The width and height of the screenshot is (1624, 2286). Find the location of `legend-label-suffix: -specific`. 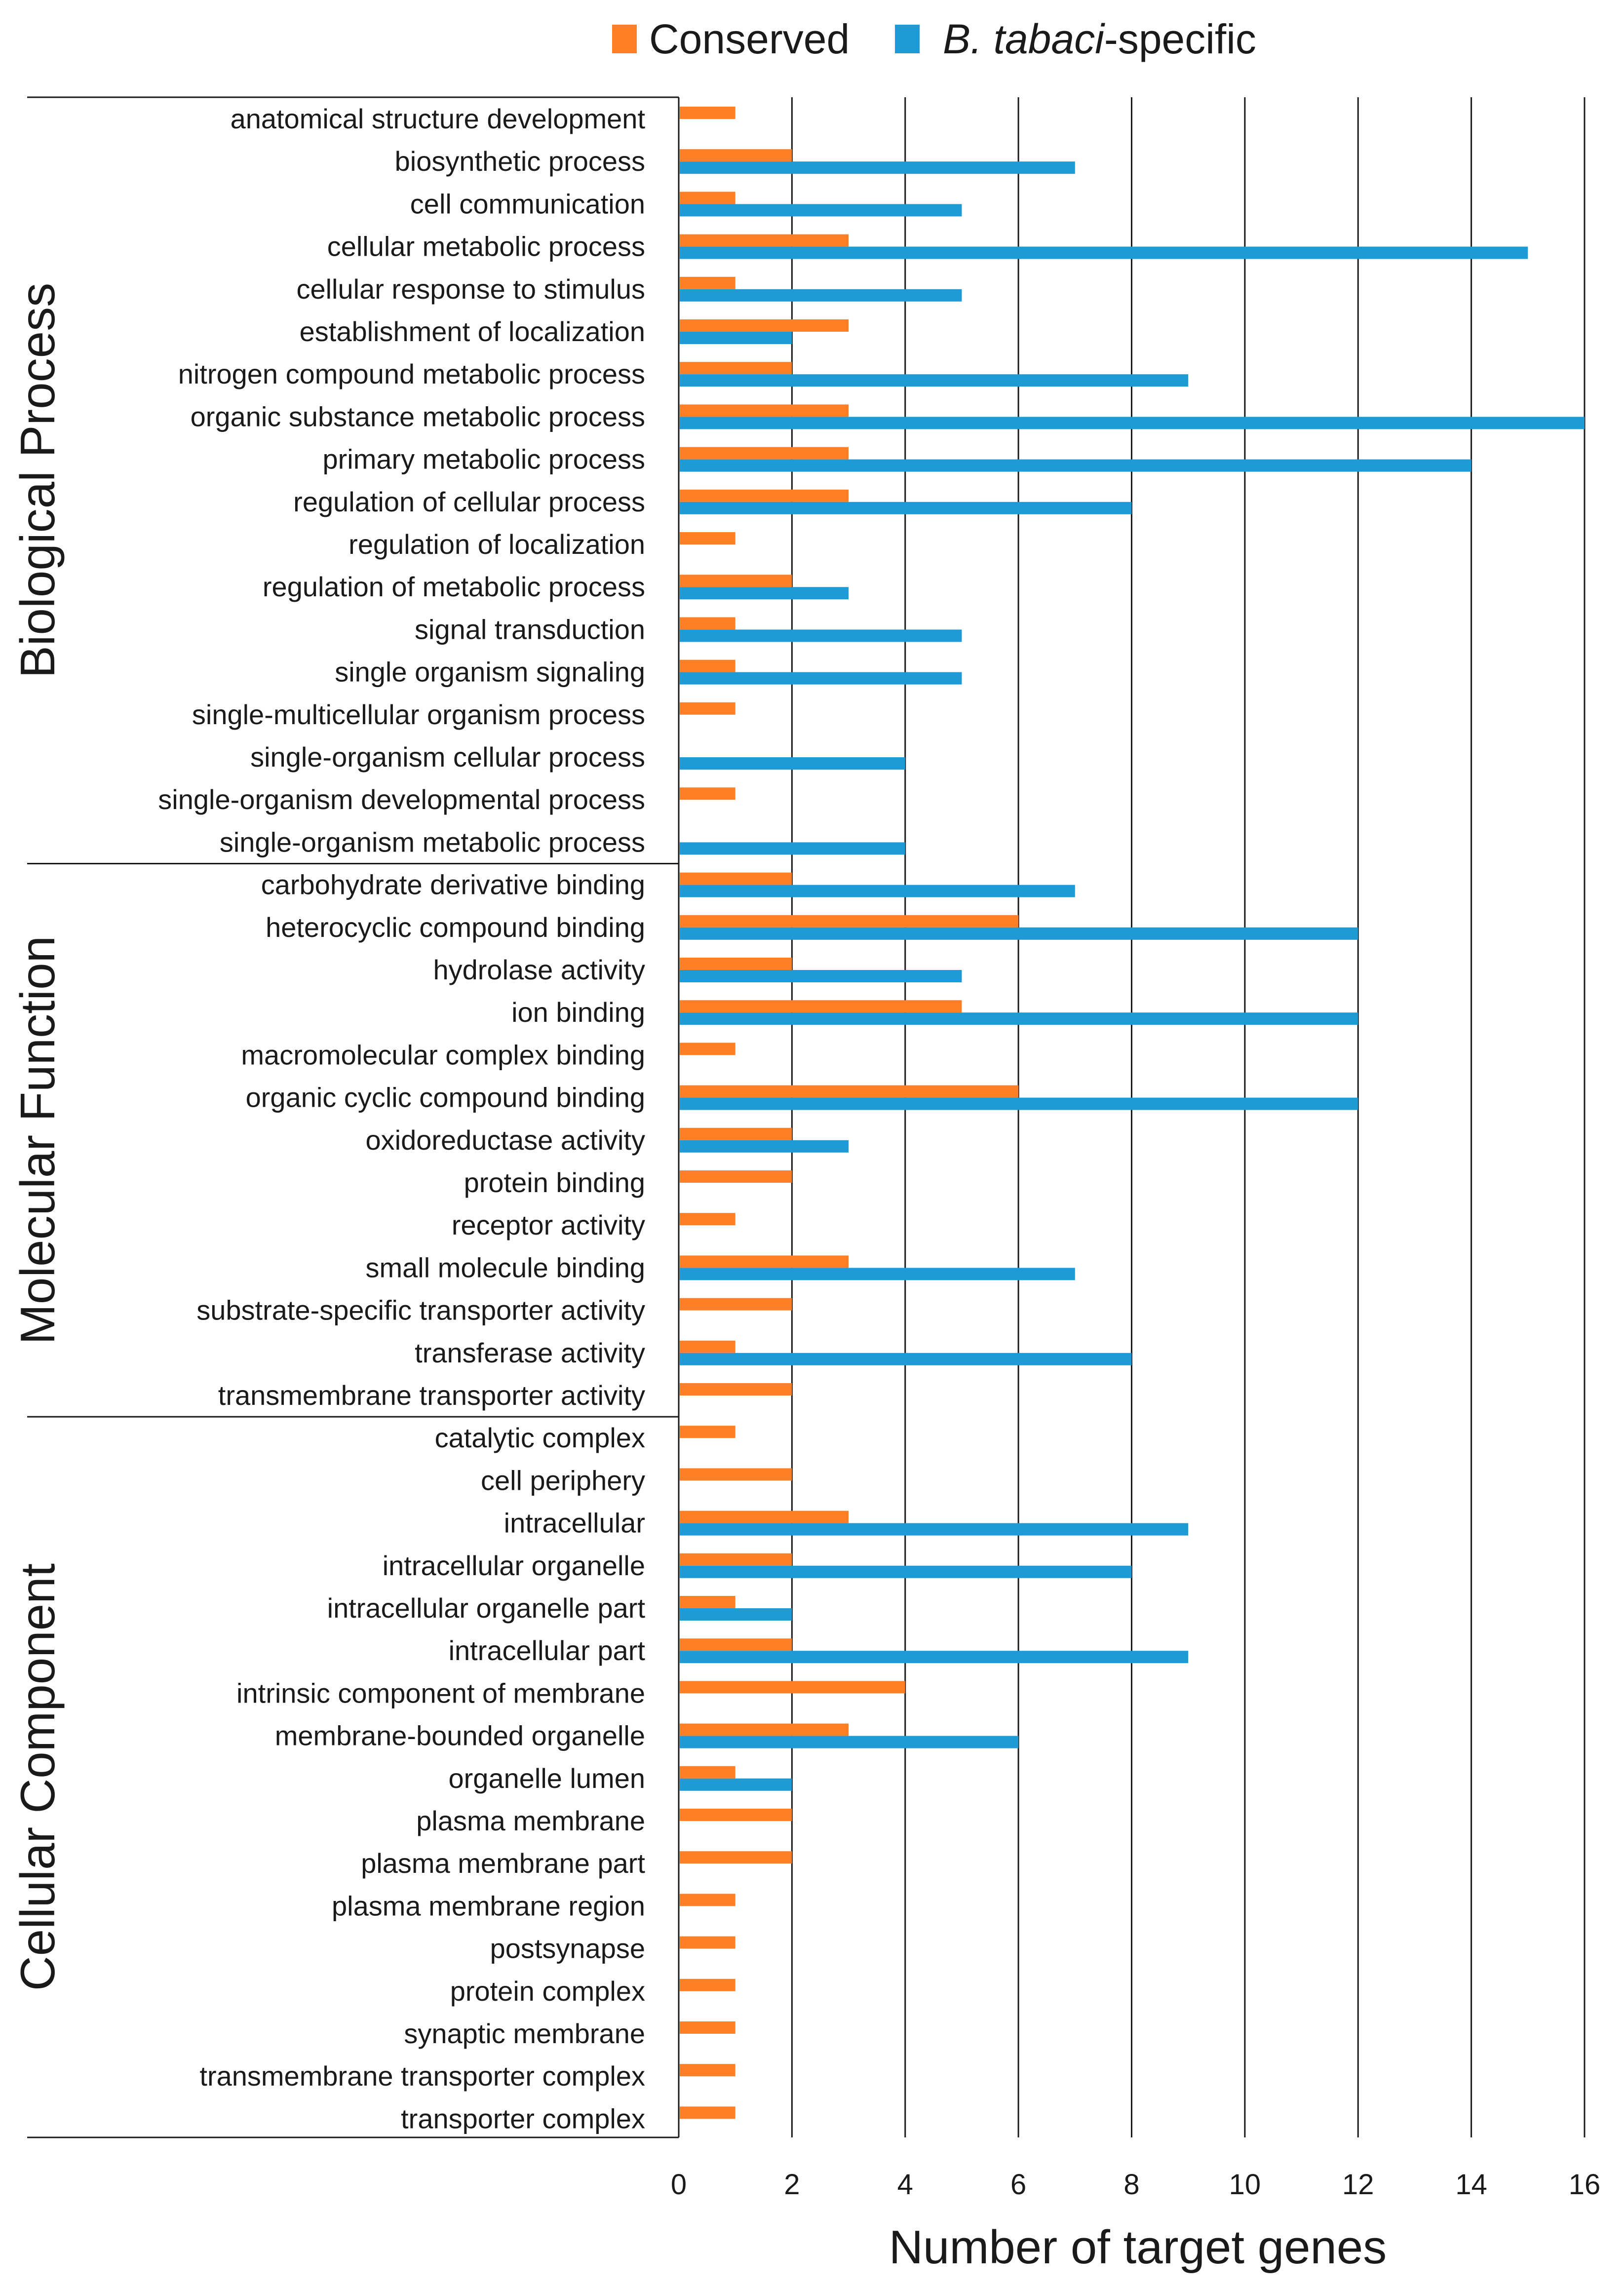

legend-label-suffix: -specific is located at coordinates (1180, 39).